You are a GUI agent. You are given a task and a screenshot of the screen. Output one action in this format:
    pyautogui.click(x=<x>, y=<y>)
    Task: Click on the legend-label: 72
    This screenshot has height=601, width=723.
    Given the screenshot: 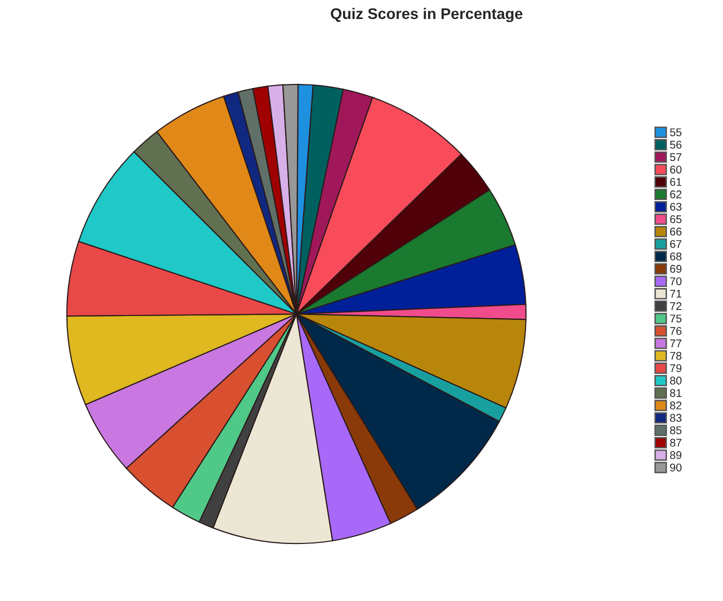 What is the action you would take?
    pyautogui.click(x=676, y=306)
    